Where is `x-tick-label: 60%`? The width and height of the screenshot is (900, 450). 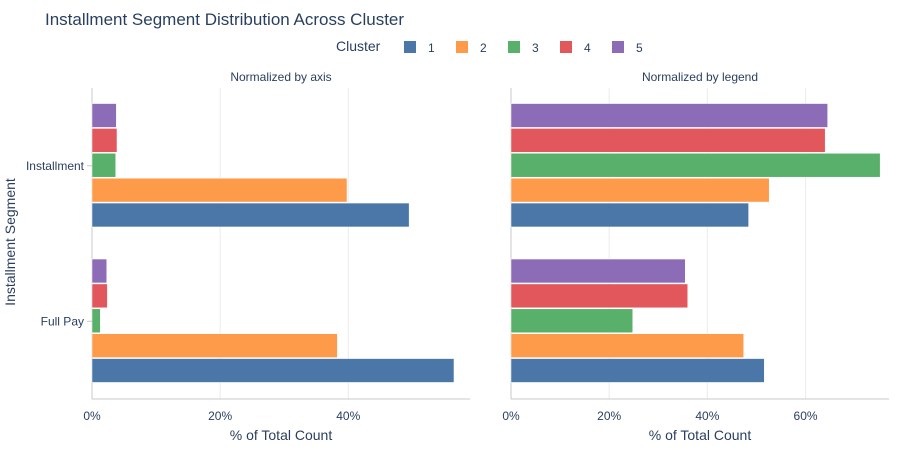
x-tick-label: 60% is located at coordinates (806, 416).